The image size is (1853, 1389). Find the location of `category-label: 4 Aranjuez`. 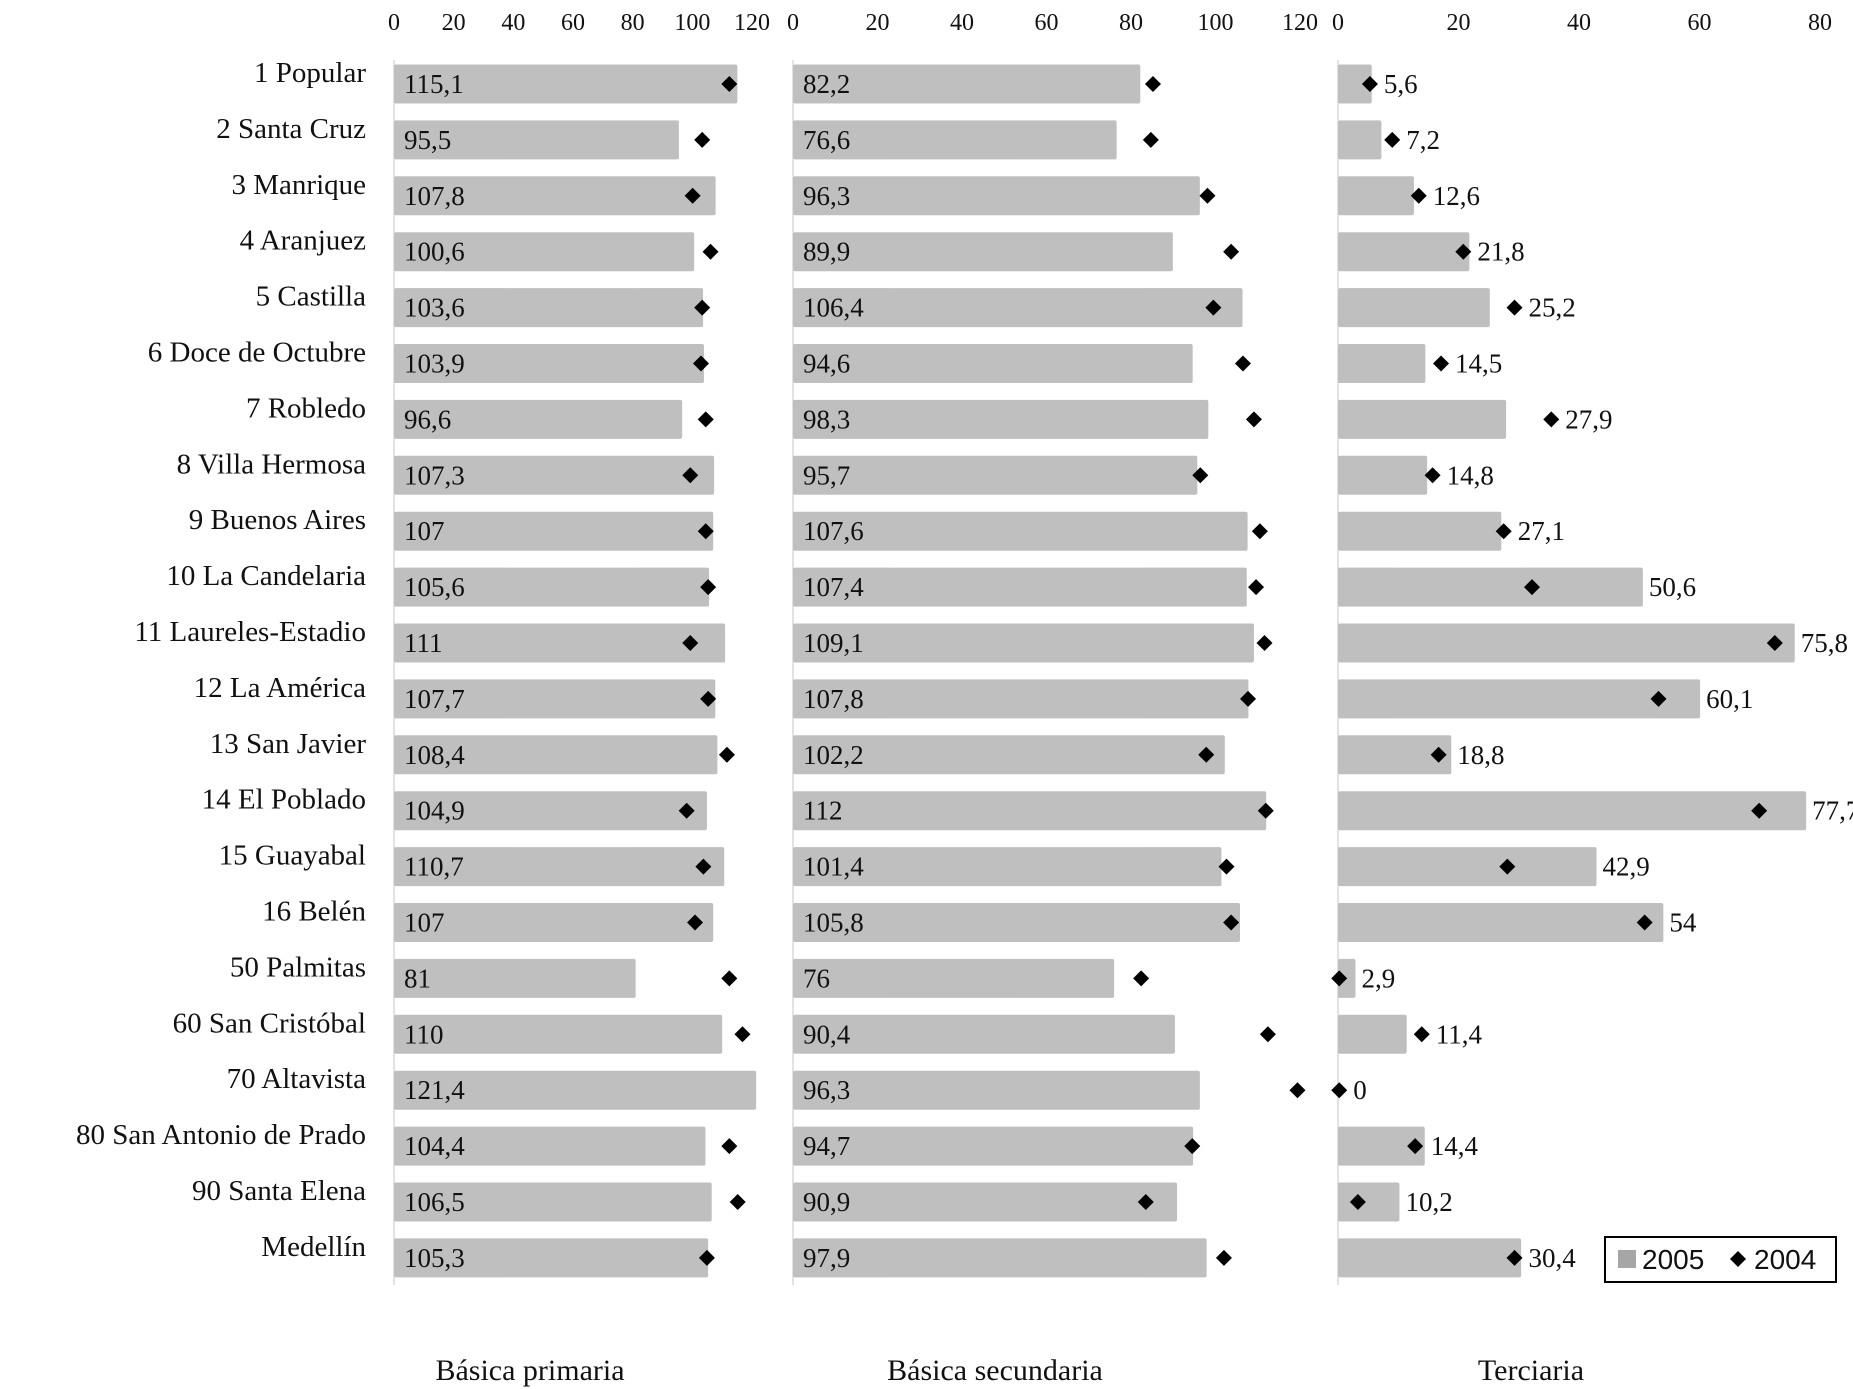

category-label: 4 Aranjuez is located at coordinates (303, 241).